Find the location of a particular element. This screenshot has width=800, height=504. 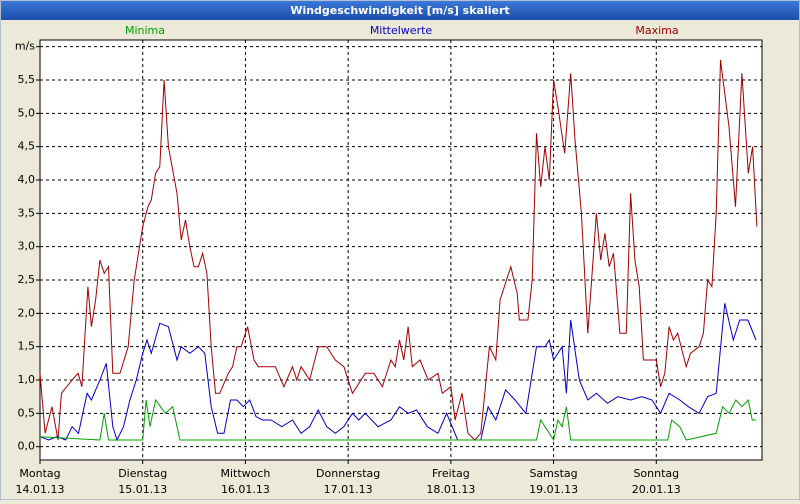

x-tick-date: 17.01.13 is located at coordinates (348, 489).